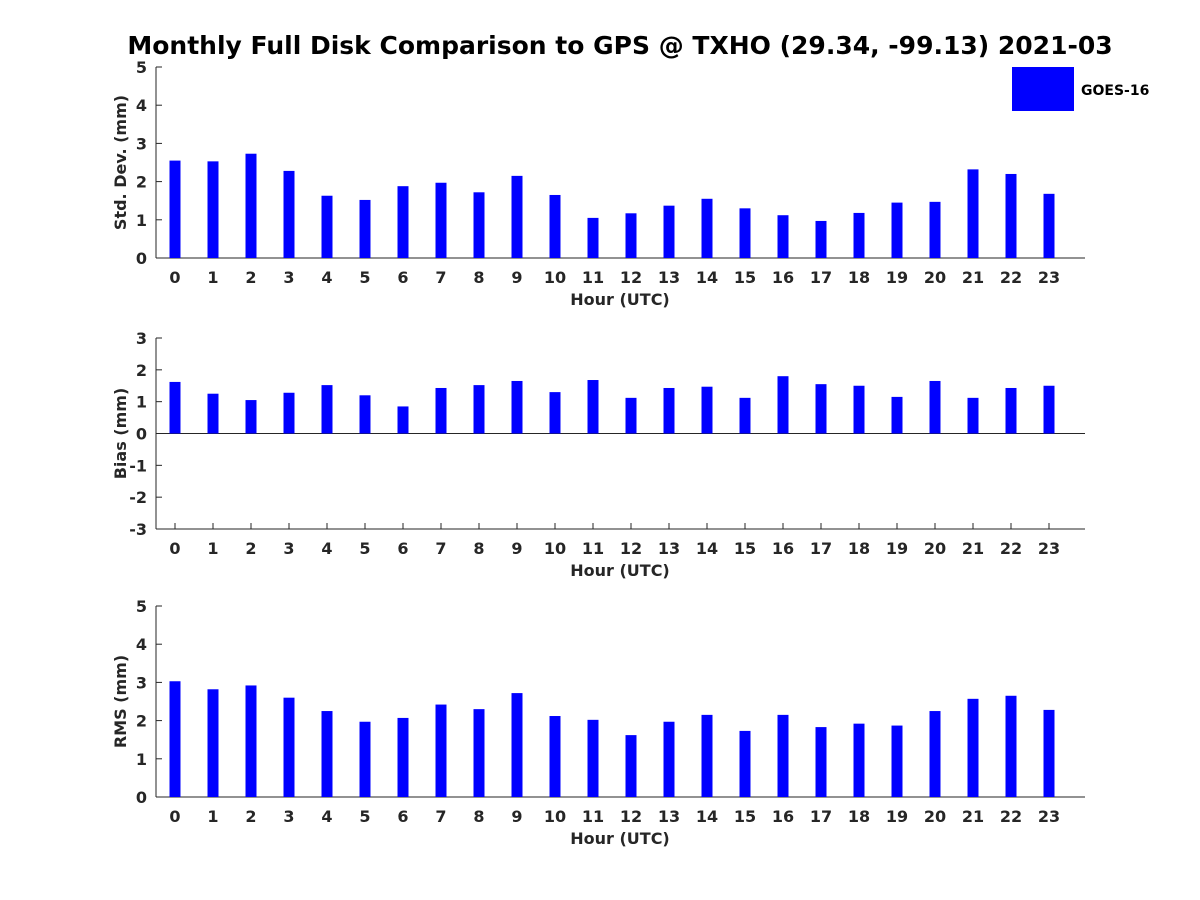 The height and width of the screenshot is (900, 1200). I want to click on x-tick-label: 5, so click(364, 816).